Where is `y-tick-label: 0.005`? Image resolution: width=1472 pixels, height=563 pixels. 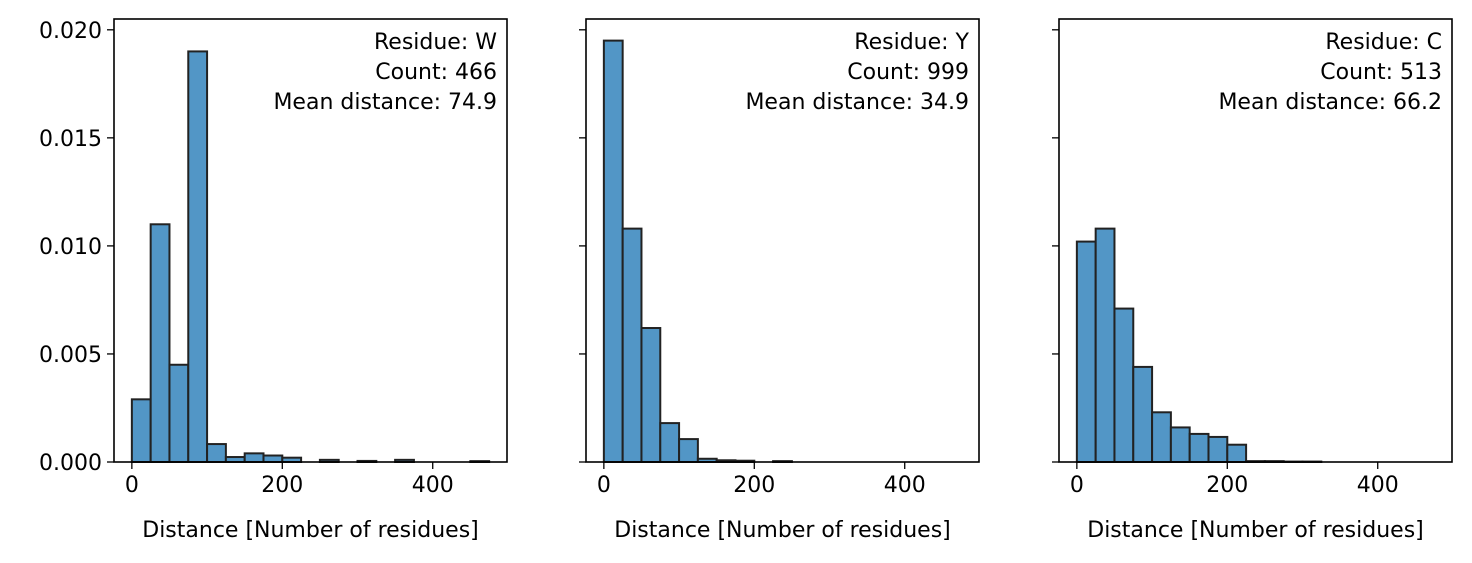
y-tick-label: 0.005 is located at coordinates (70, 355).